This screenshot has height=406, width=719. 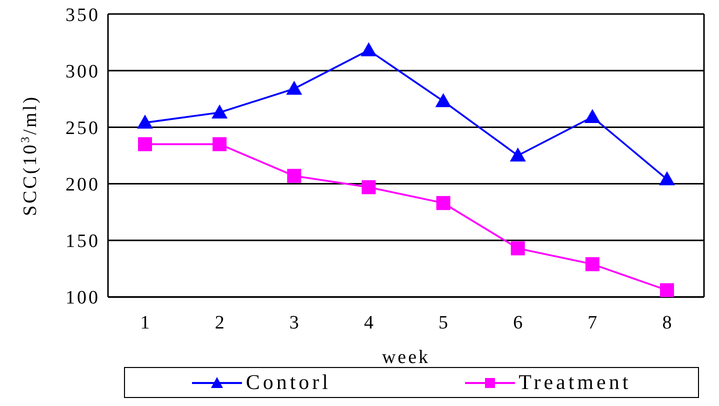 What do you see at coordinates (518, 323) in the screenshot?
I see `x-tick-label: 6` at bounding box center [518, 323].